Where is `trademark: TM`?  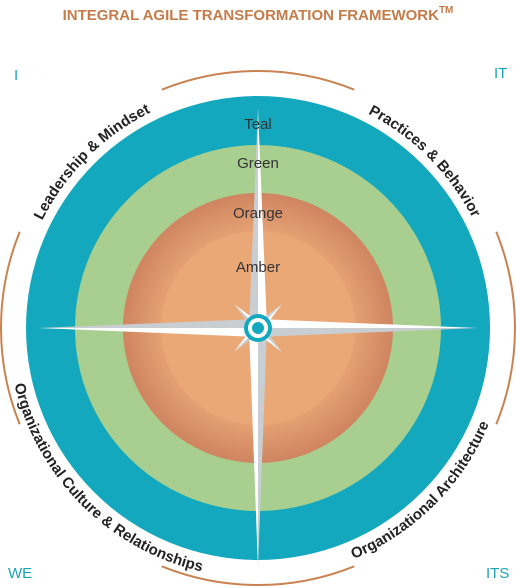 trademark: TM is located at coordinates (446, 10).